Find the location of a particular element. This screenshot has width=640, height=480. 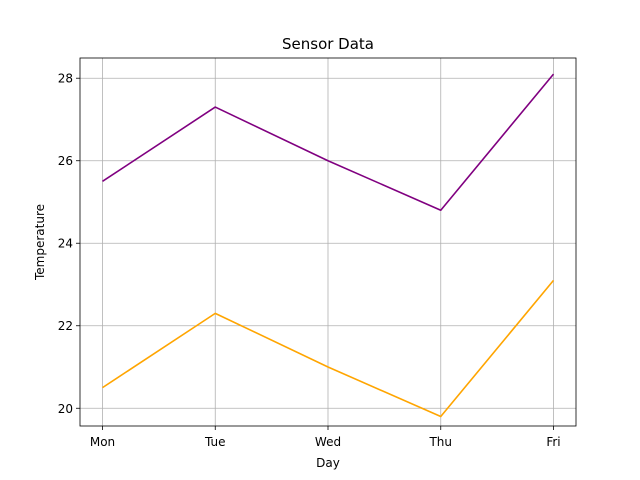

y-tick-label: 28 is located at coordinates (65, 79).